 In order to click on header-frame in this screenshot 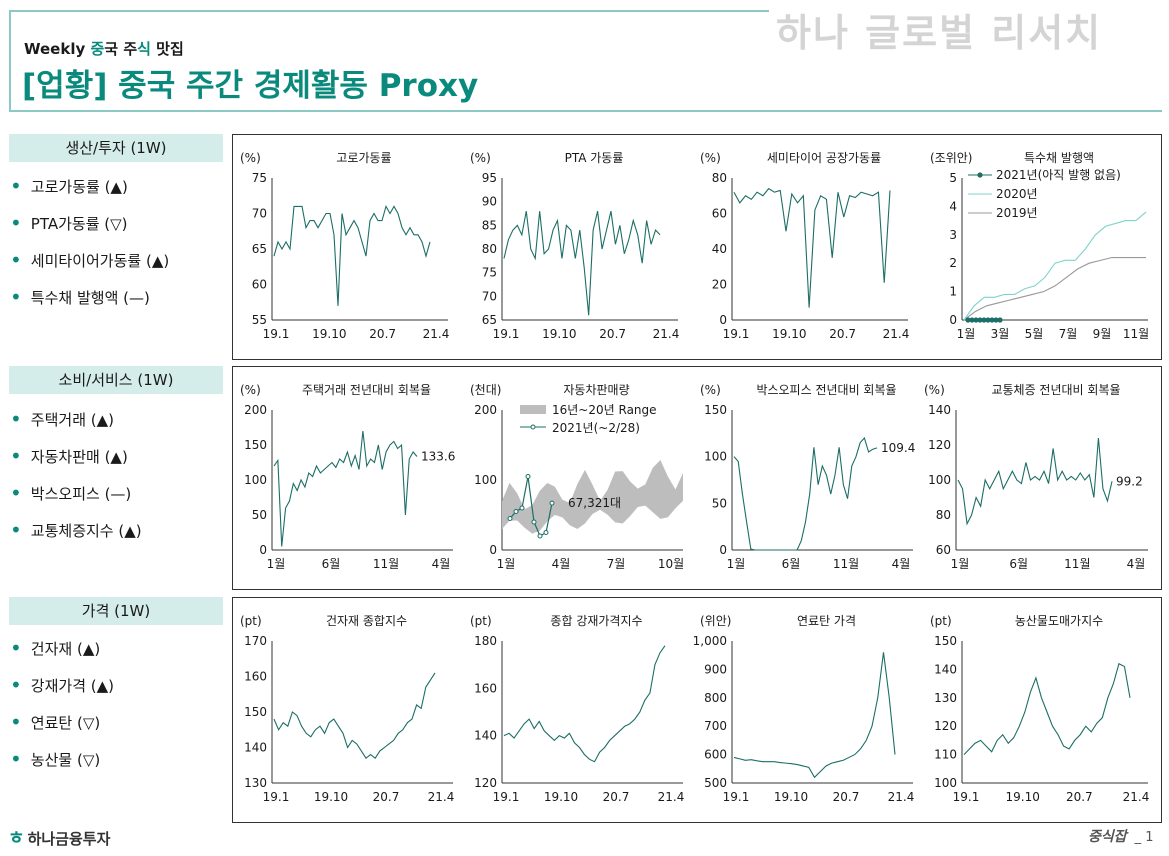, I will do `click(585, 61)`.